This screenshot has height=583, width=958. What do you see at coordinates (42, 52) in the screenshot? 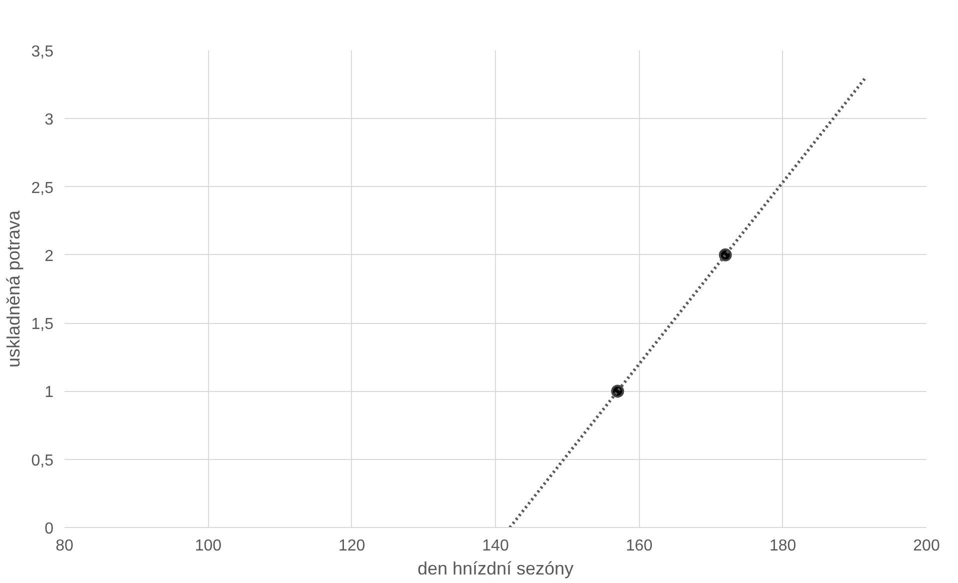
I see `y-tick-label: 3,5` at bounding box center [42, 52].